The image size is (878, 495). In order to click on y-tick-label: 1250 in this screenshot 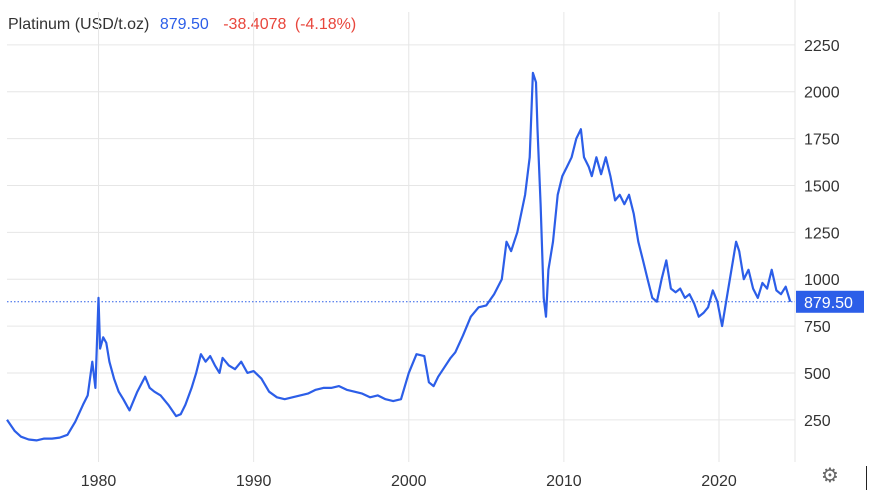, I will do `click(822, 233)`.